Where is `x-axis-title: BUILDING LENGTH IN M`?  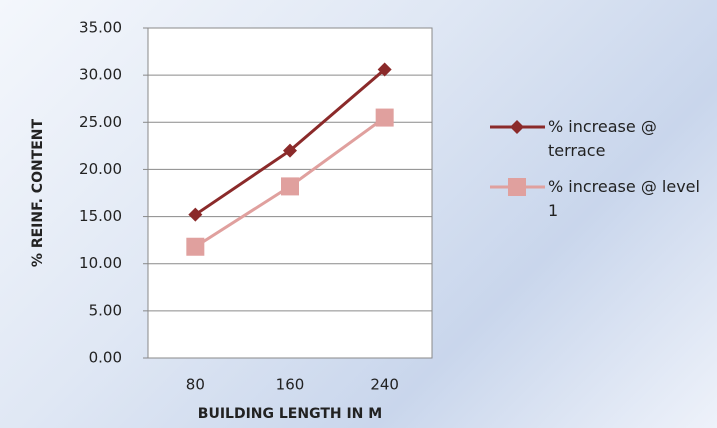 x-axis-title: BUILDING LENGTH IN M is located at coordinates (290, 414).